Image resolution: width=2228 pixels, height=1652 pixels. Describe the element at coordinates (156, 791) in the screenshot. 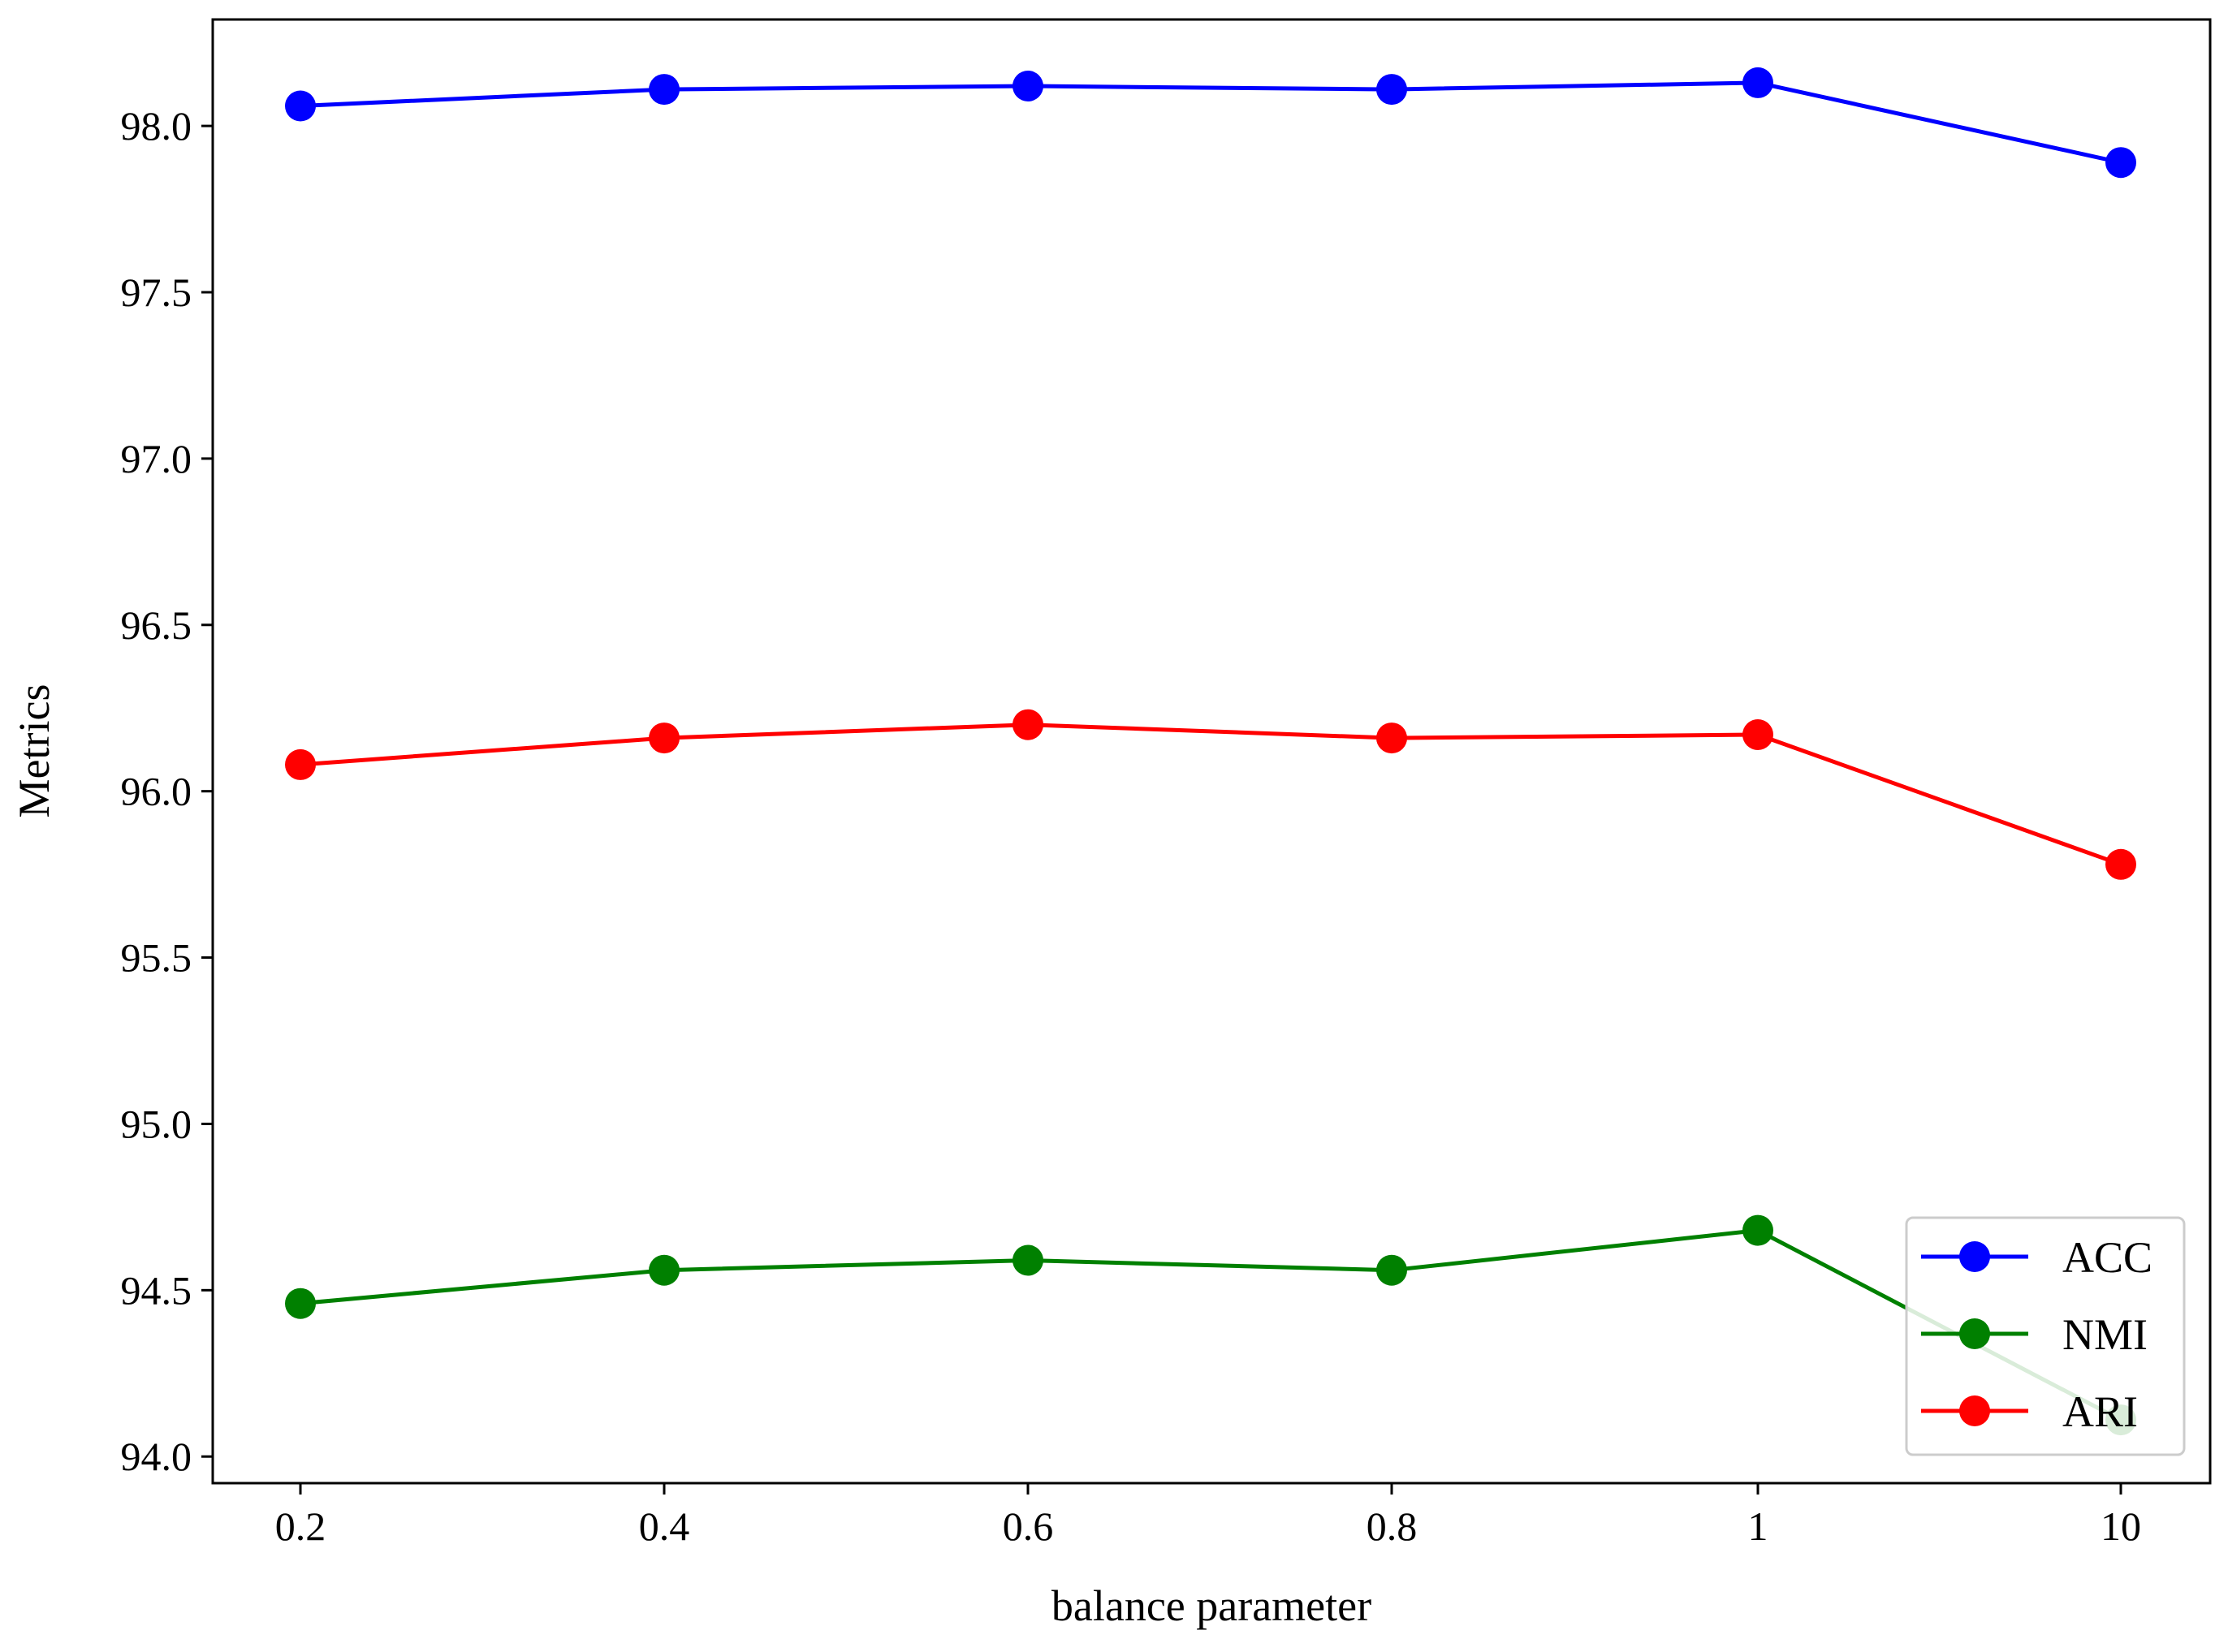

I see `y-tick-label: 96.0` at that location.